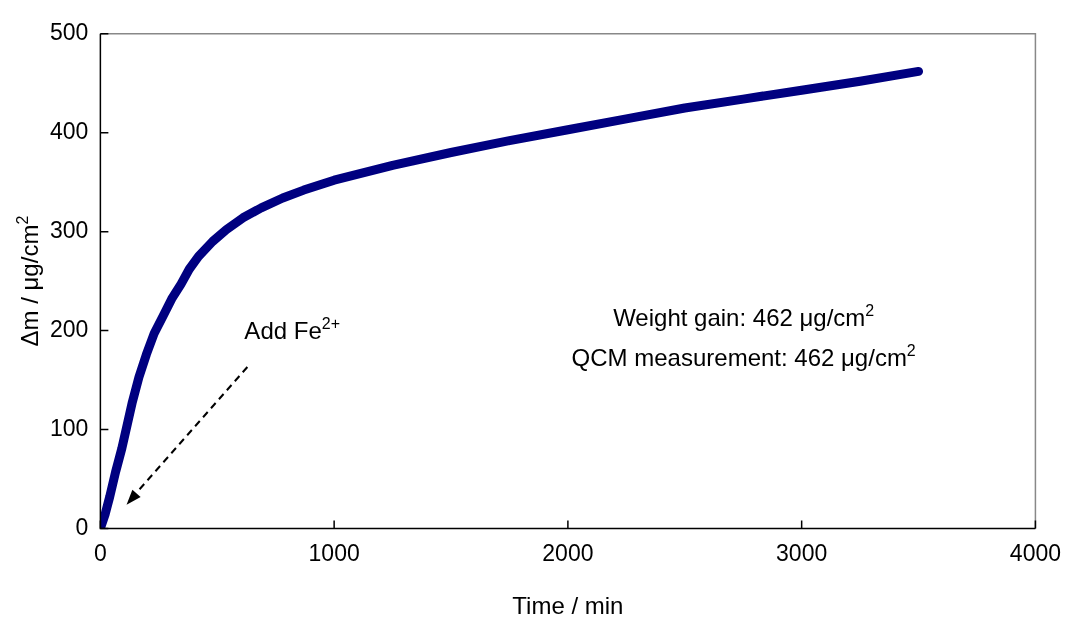  What do you see at coordinates (568, 605) in the screenshot?
I see `x-axis-title: Time / min` at bounding box center [568, 605].